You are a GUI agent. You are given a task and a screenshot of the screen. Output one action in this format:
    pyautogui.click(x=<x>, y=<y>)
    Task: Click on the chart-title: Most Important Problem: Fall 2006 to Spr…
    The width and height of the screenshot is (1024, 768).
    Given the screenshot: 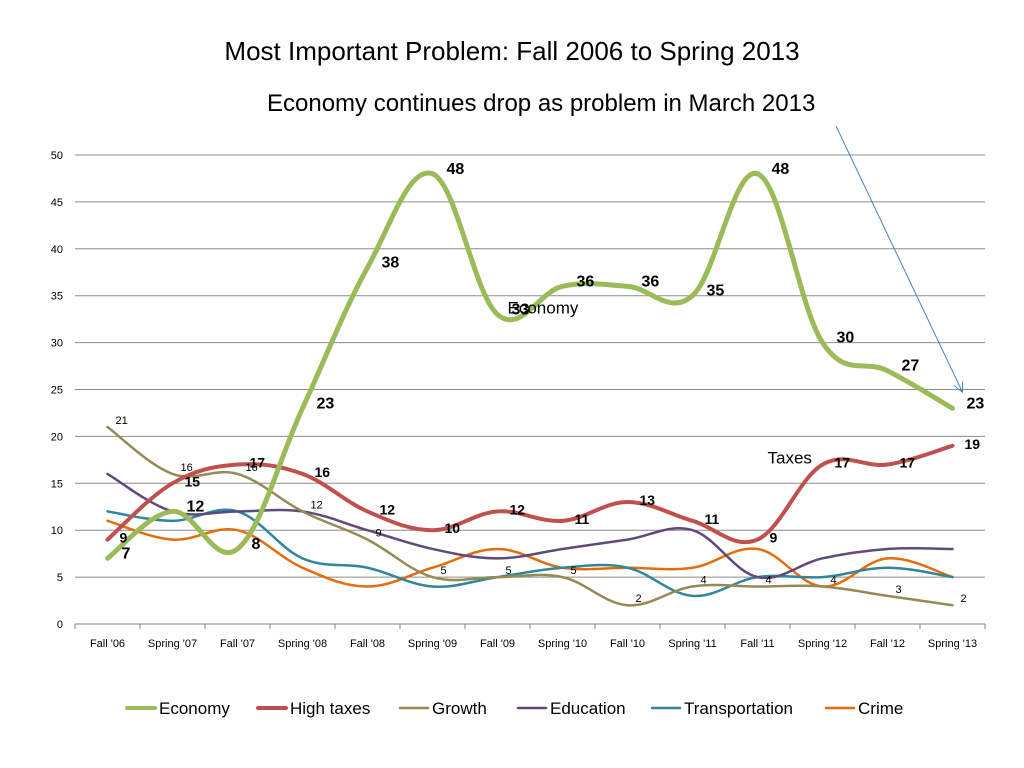 What is the action you would take?
    pyautogui.click(x=512, y=51)
    